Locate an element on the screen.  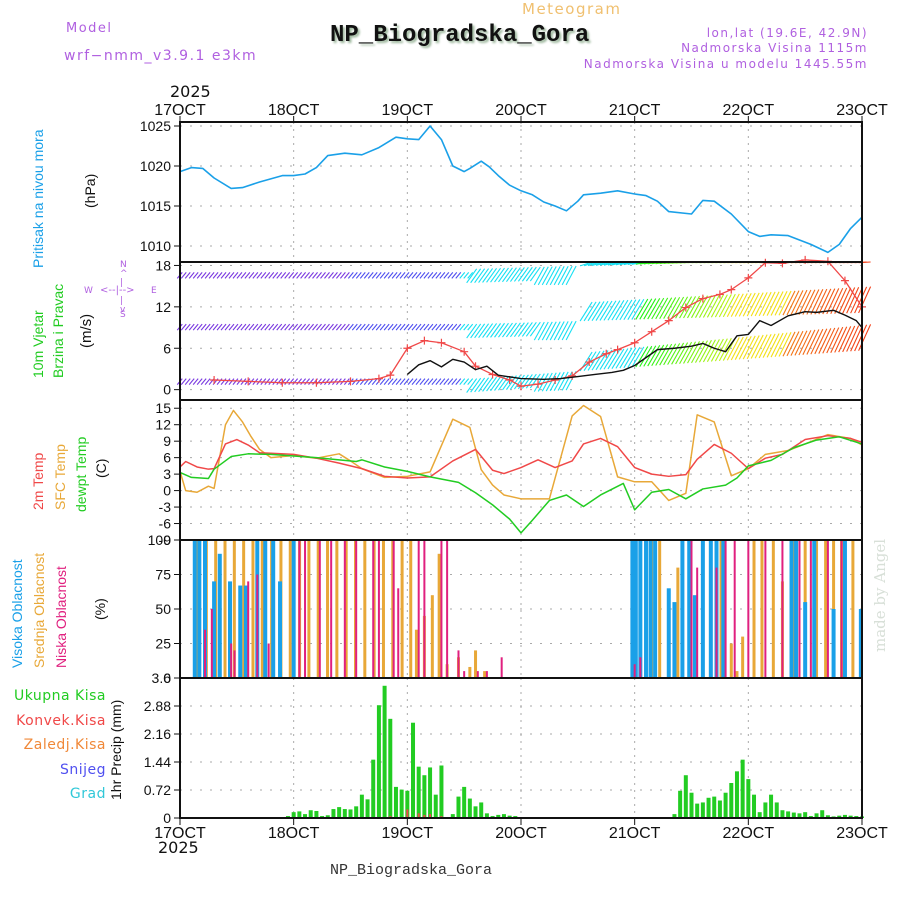
y-tick-label: 2.88 is located at coordinates (157, 706).